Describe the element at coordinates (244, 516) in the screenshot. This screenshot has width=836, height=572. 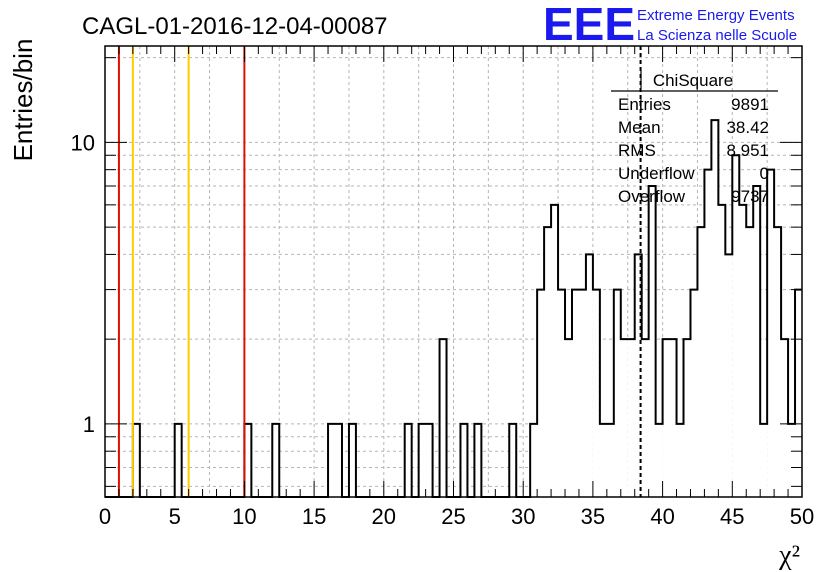
I see `x-tick-label: 10` at that location.